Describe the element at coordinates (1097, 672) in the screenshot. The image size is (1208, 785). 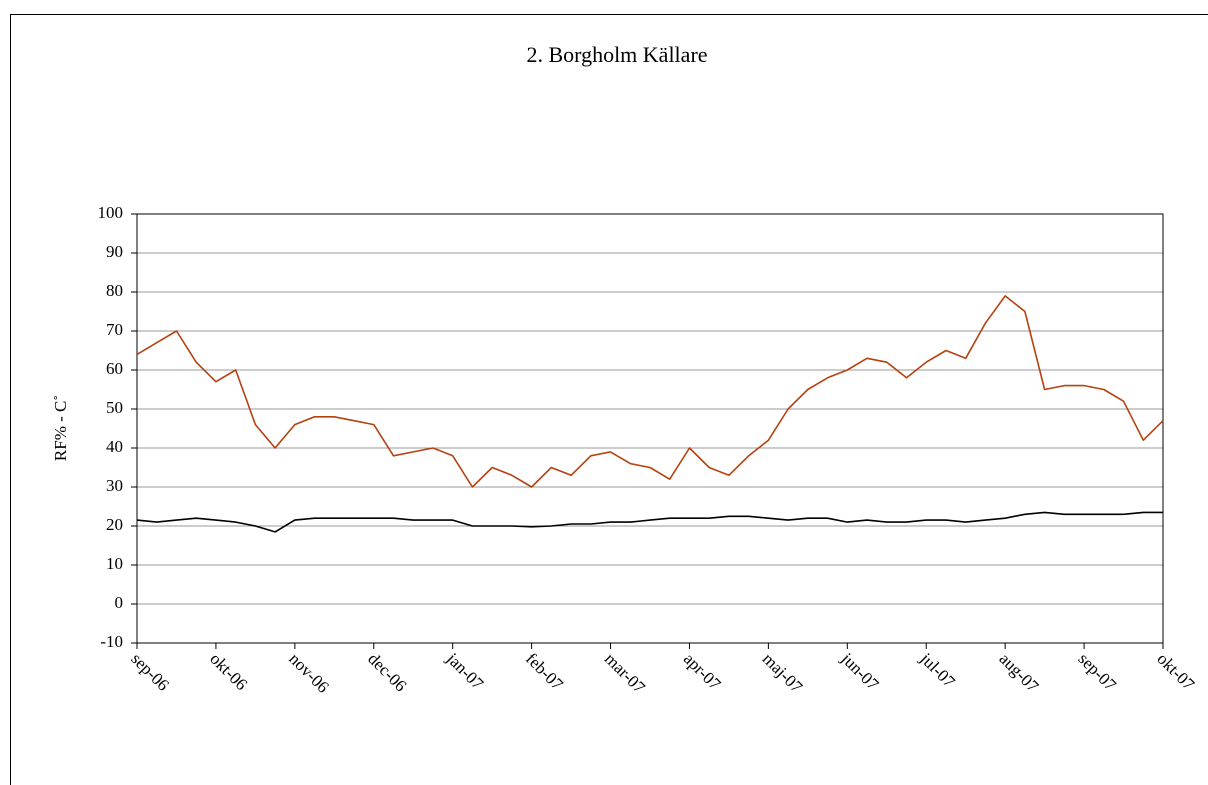
I see `x-tick-label: sep-07` at that location.